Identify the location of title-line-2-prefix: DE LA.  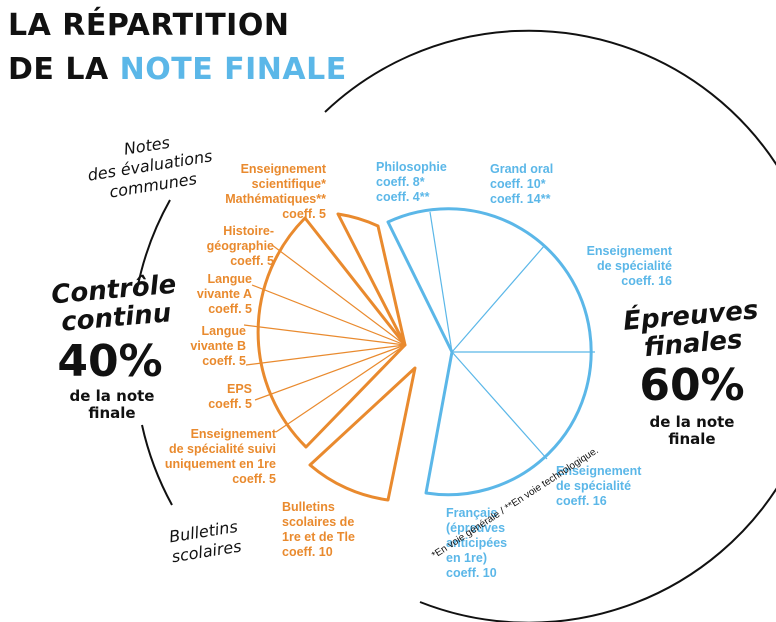
(64, 69).